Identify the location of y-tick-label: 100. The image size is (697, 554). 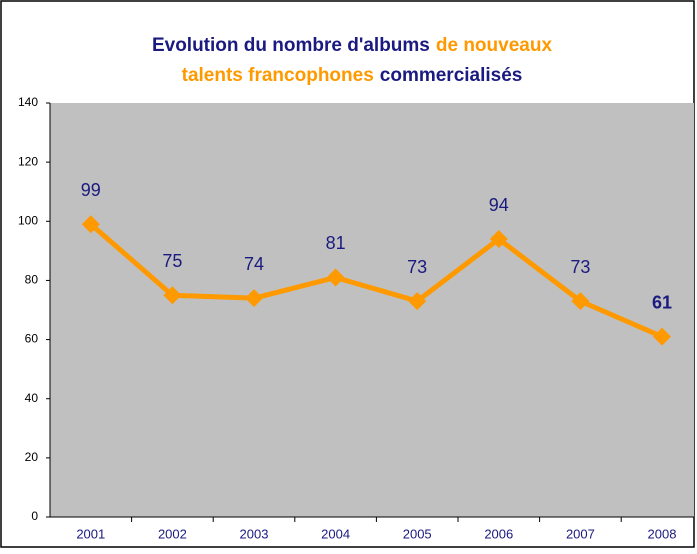
(28, 220).